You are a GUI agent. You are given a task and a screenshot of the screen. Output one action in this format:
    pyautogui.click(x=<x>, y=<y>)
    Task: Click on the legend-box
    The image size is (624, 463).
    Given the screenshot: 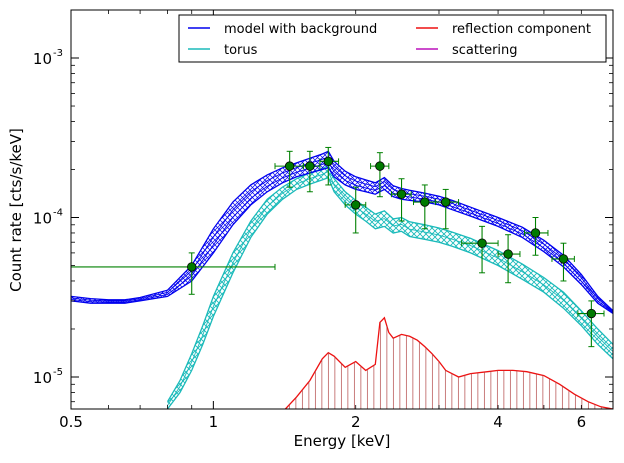 What is the action you would take?
    pyautogui.click(x=392, y=38)
    